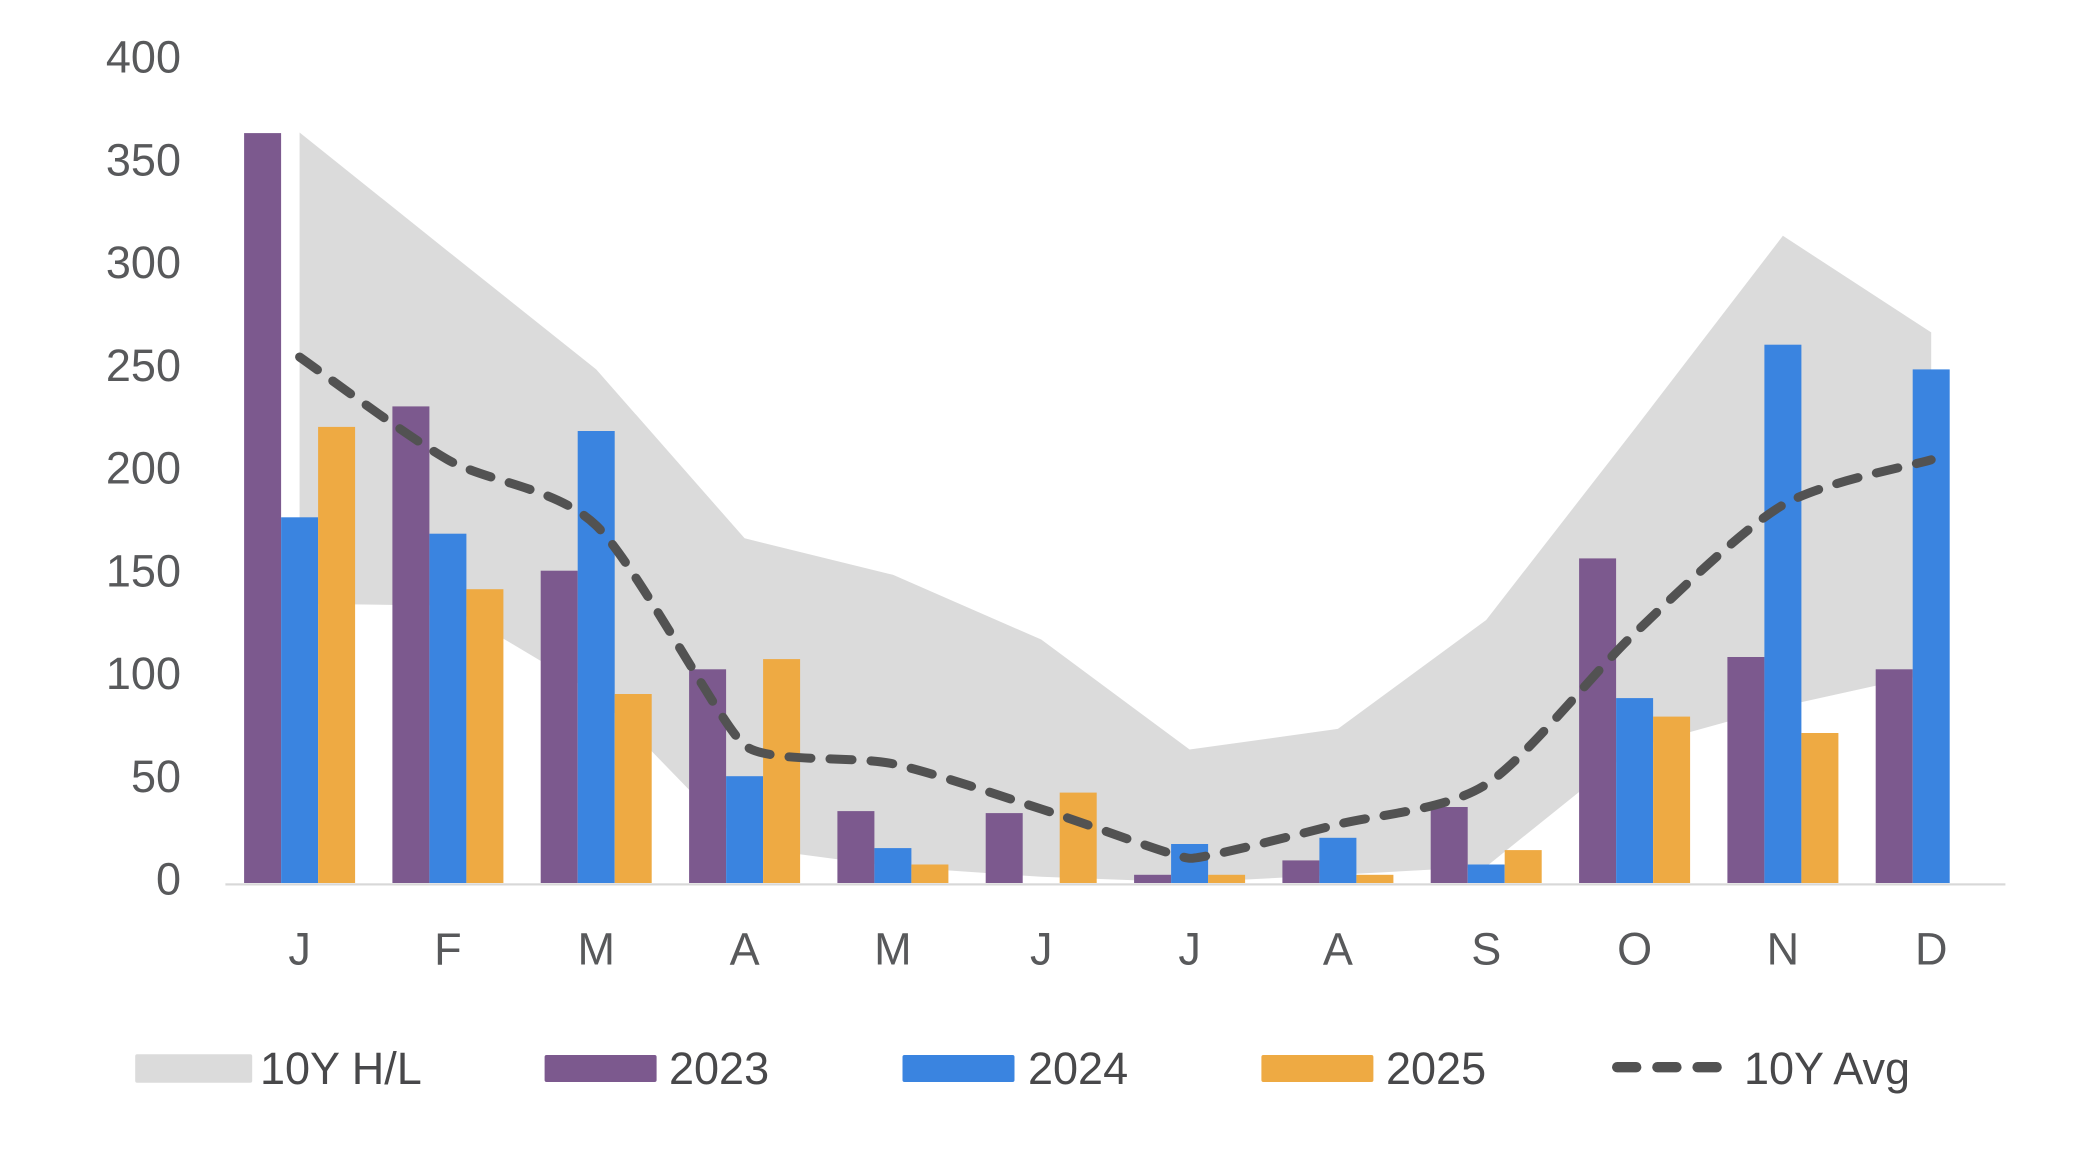 This screenshot has width=2079, height=1169. What do you see at coordinates (1827, 1068) in the screenshot?
I see `svg-text: 10Y Avg` at bounding box center [1827, 1068].